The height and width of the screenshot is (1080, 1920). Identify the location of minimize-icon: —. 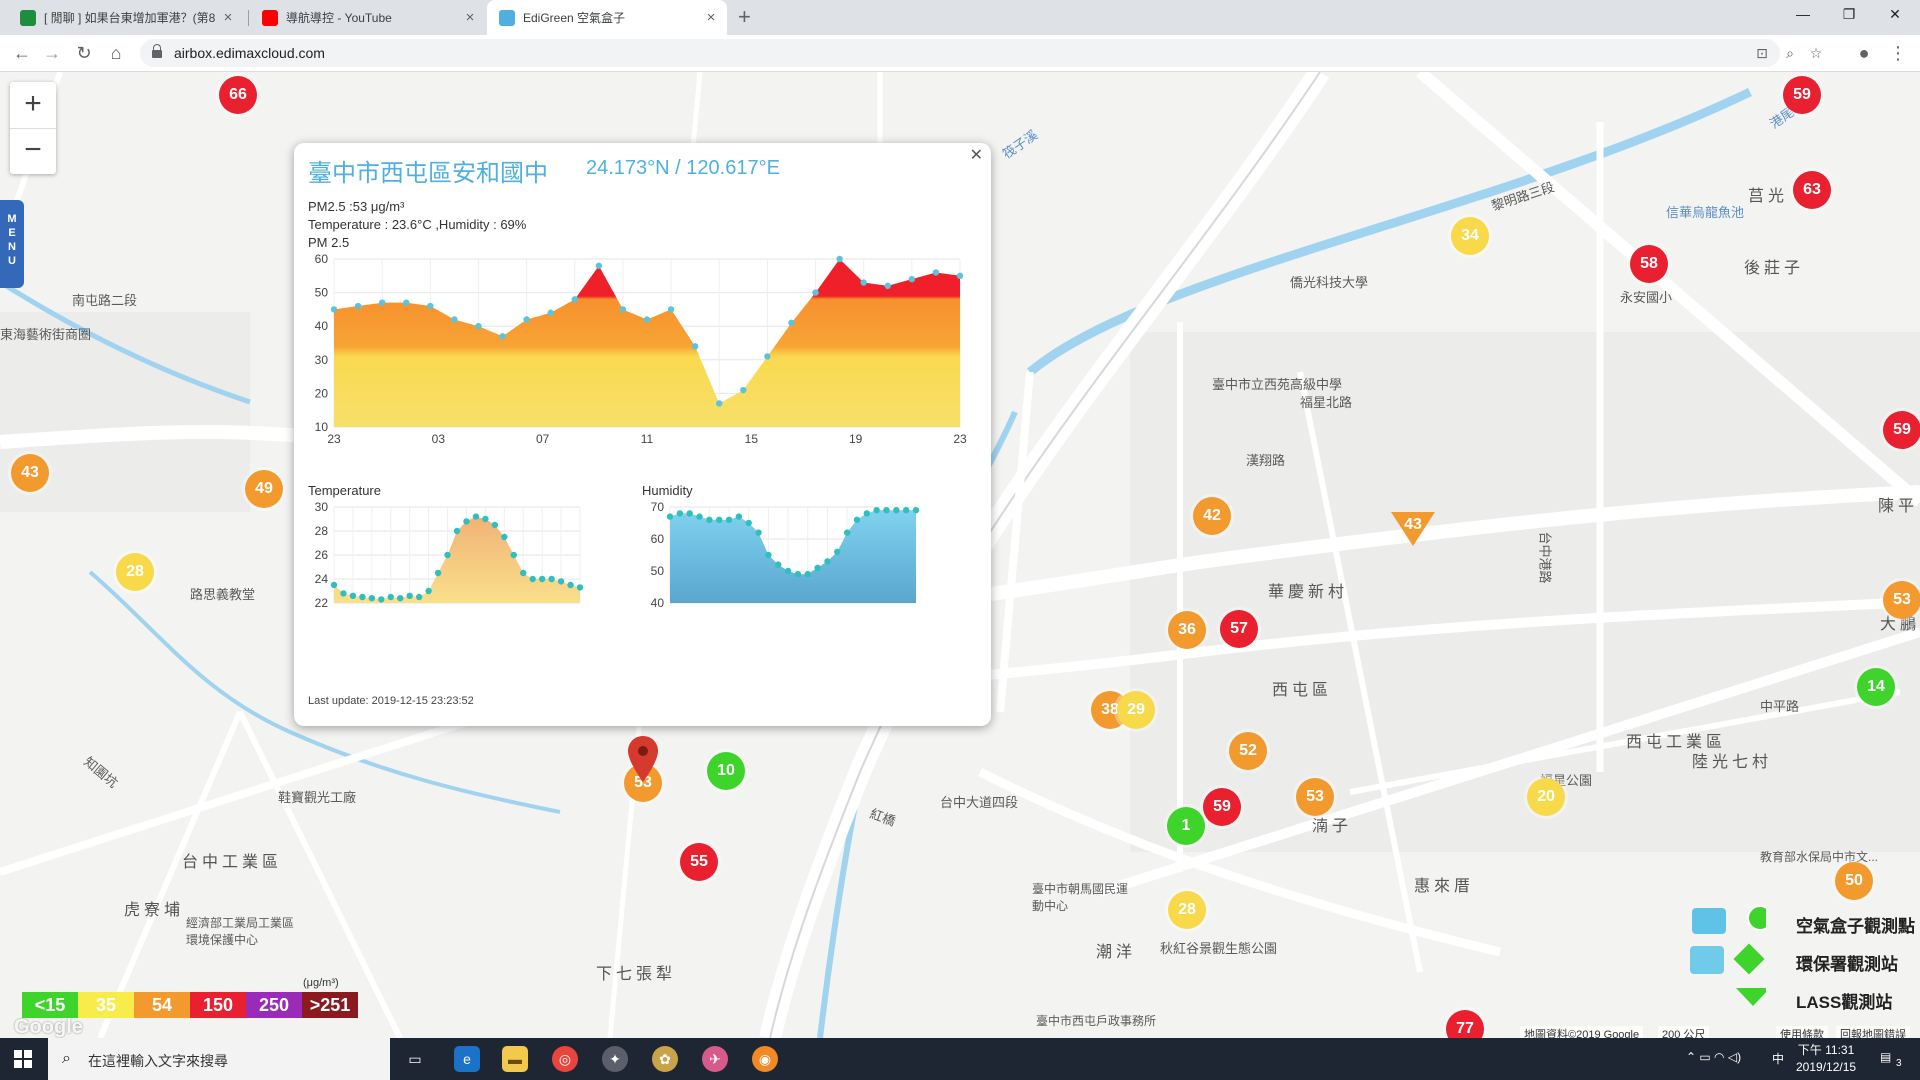
(1803, 14).